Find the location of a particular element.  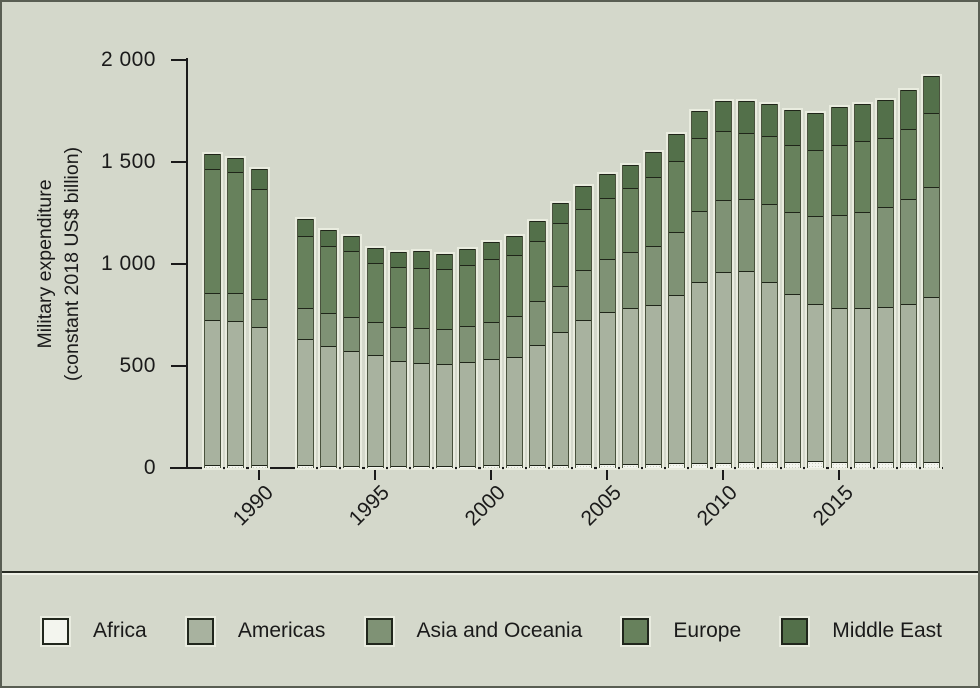

bar-2007 is located at coordinates (653, 310).